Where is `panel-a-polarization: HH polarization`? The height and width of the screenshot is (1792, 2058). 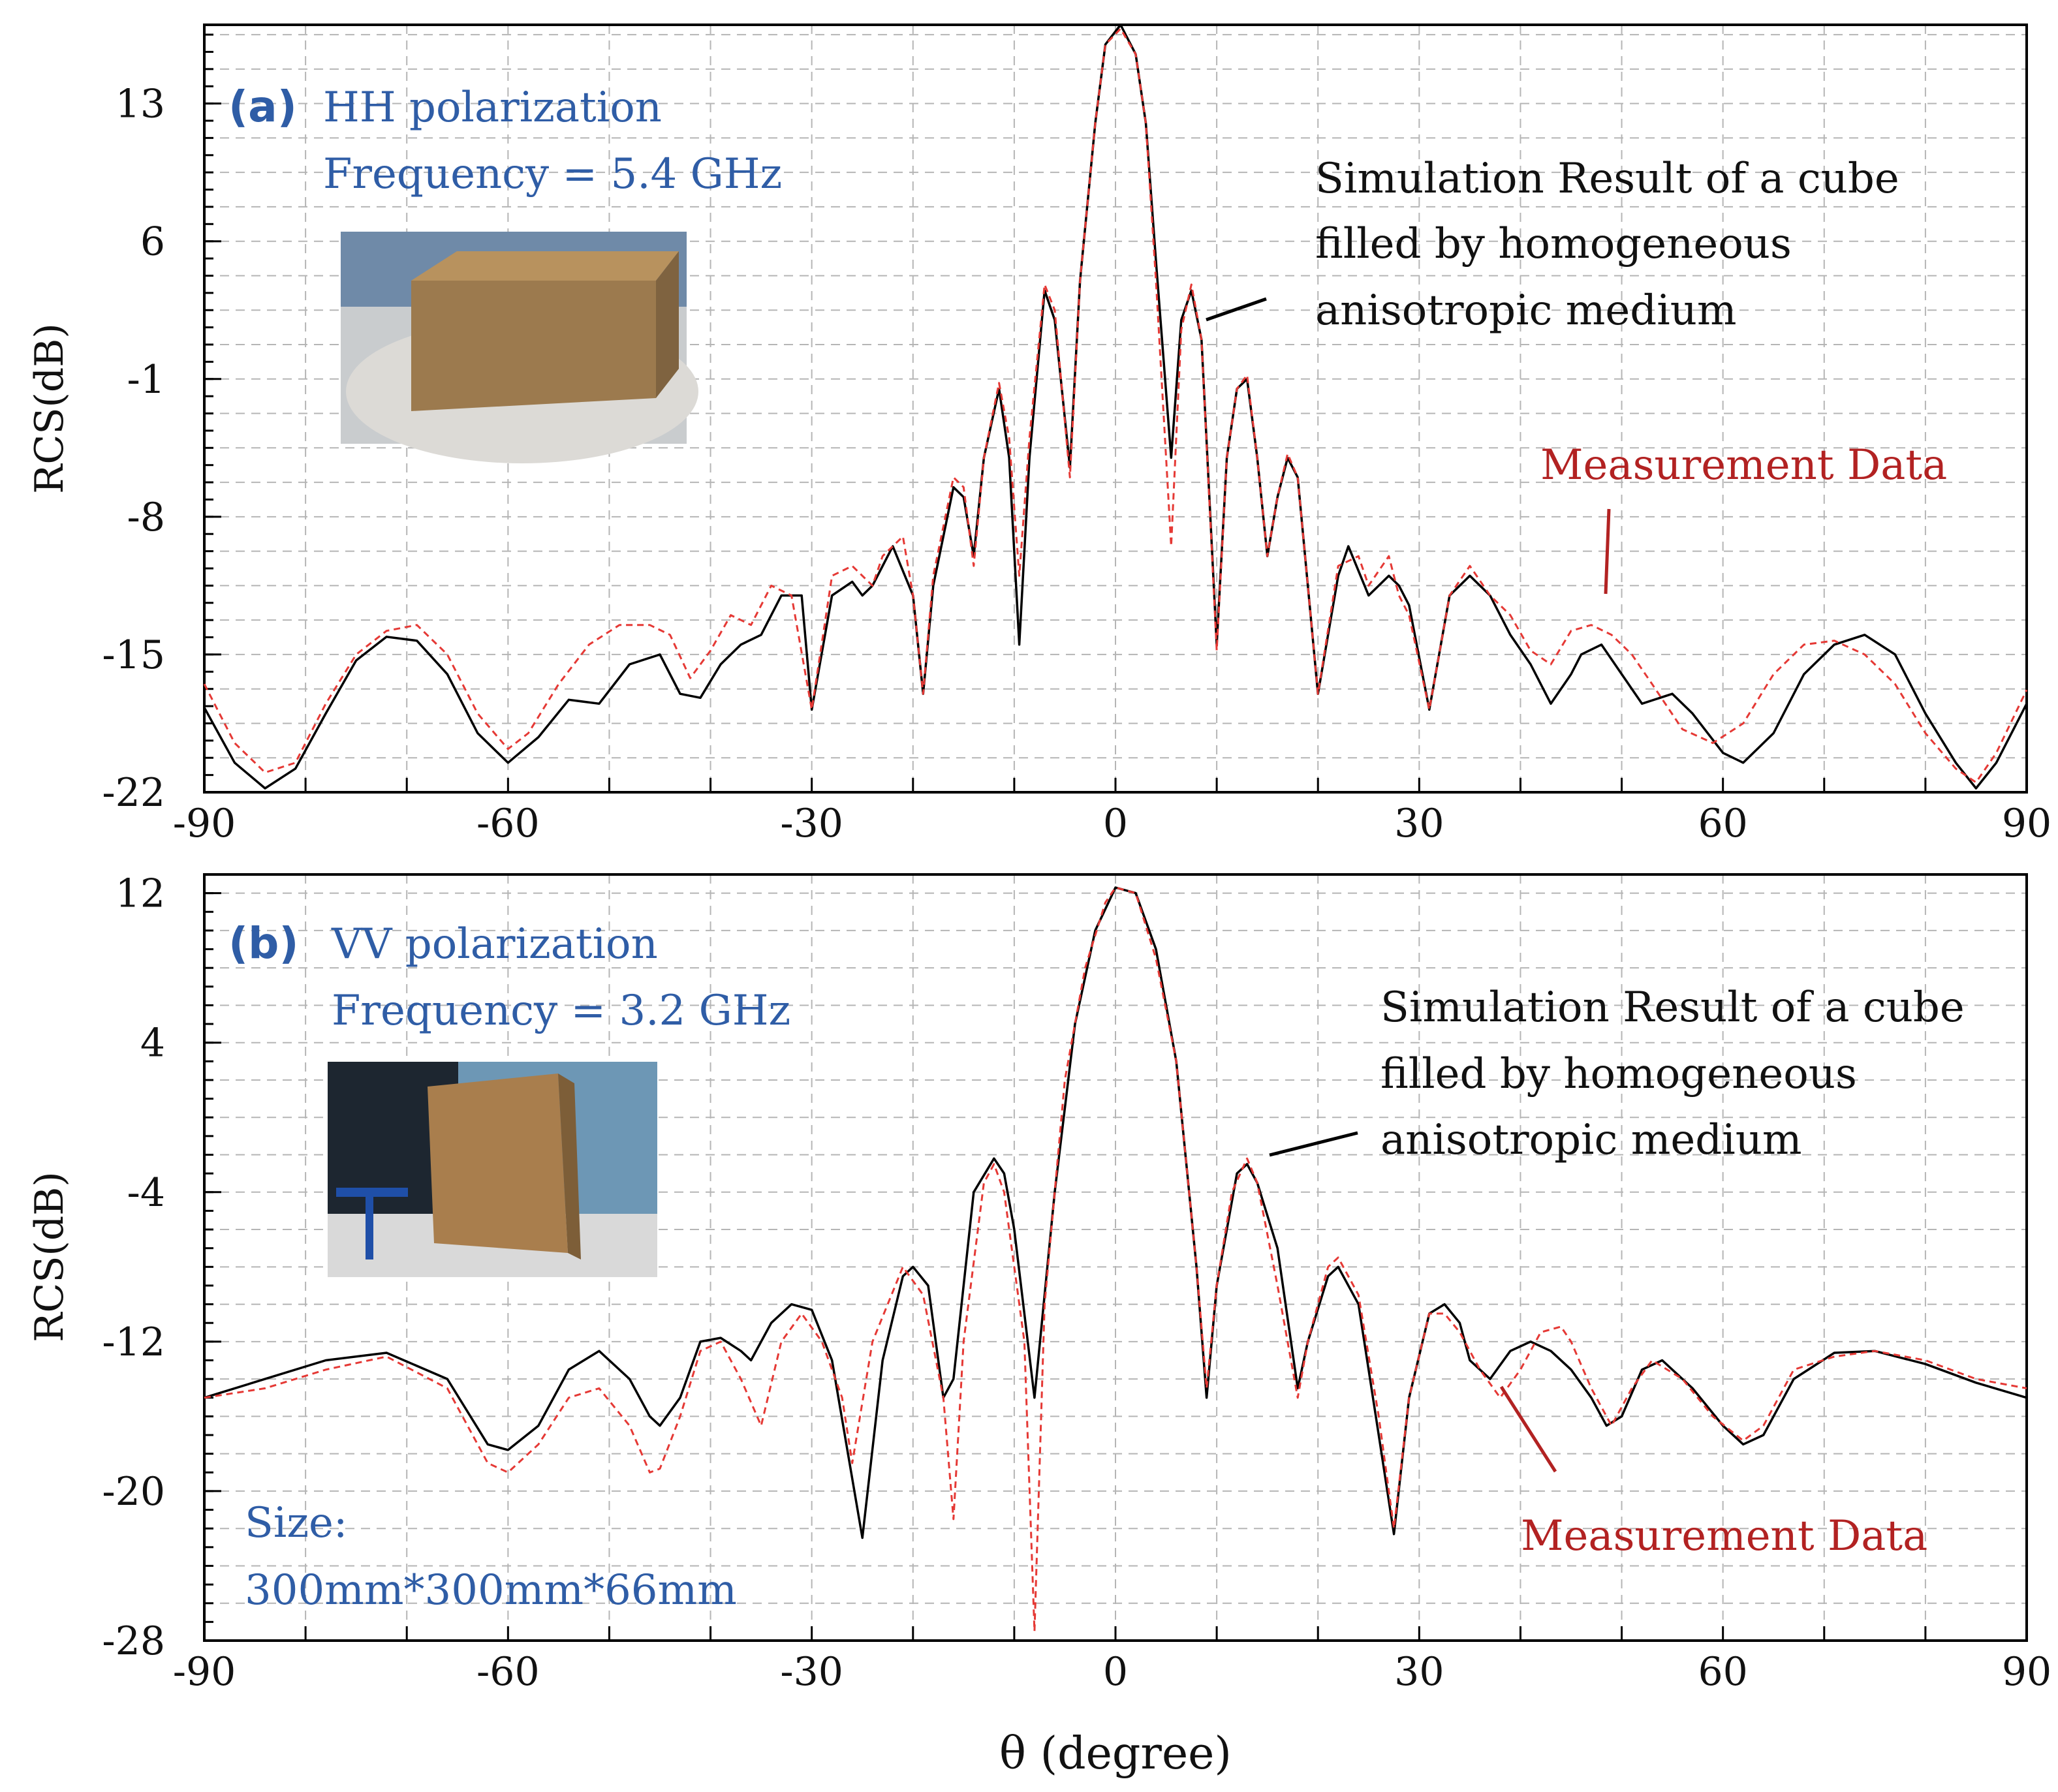
panel-a-polarization: HH polarization is located at coordinates (492, 108).